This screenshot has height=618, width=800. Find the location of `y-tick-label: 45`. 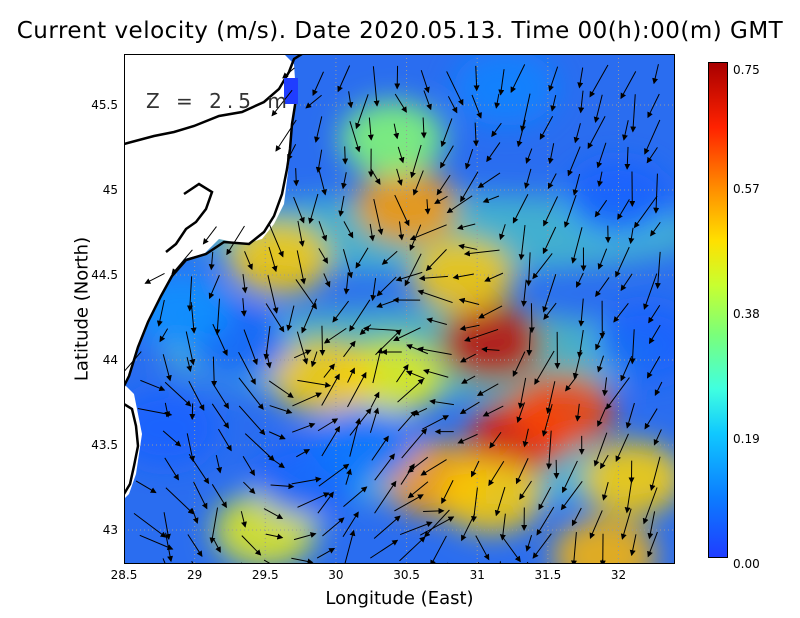

y-tick-label: 45 is located at coordinates (110, 190).